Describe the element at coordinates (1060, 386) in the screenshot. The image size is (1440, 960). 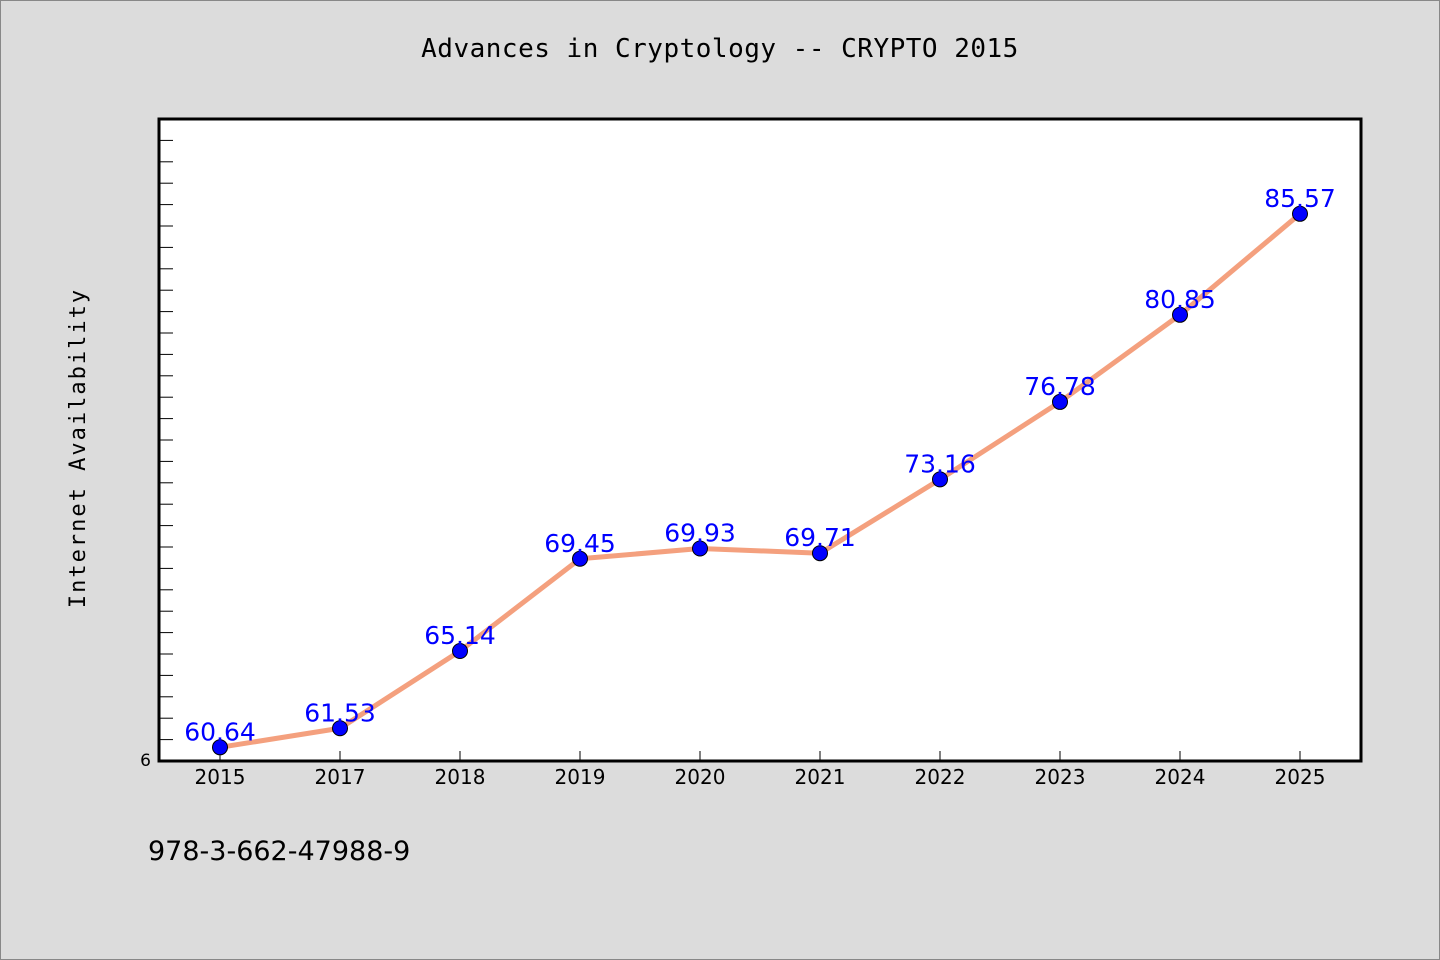
I see `data-label: 76.78` at that location.